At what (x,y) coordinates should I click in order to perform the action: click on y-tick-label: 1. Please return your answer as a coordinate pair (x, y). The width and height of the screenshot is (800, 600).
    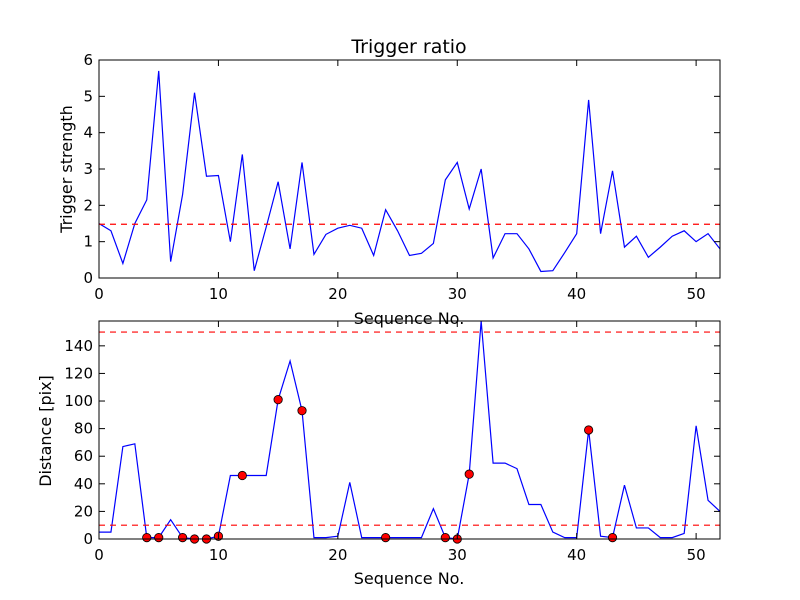
    Looking at the image, I should click on (88, 242).